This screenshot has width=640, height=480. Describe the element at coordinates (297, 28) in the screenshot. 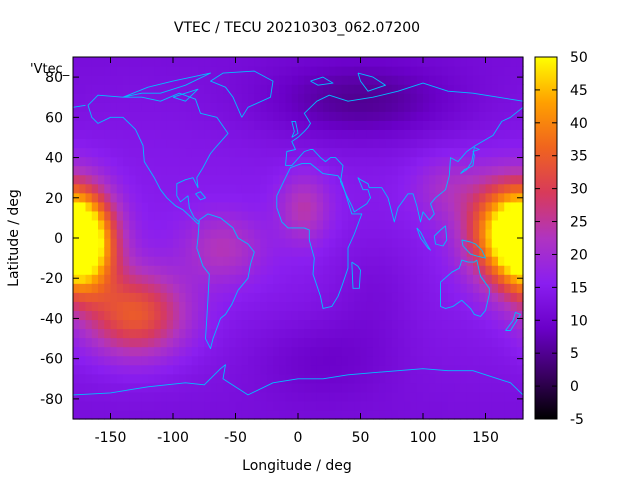

I see `chart-title: VTEC / TECU 20210303_062.07200` at that location.